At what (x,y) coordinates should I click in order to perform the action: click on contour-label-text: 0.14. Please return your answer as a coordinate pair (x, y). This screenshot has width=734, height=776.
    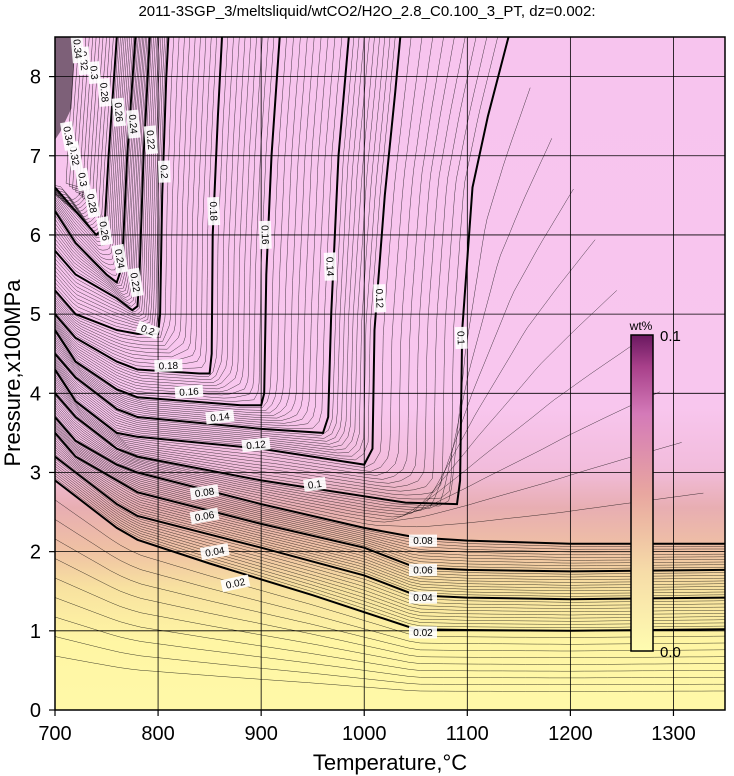
    Looking at the image, I should click on (329, 267).